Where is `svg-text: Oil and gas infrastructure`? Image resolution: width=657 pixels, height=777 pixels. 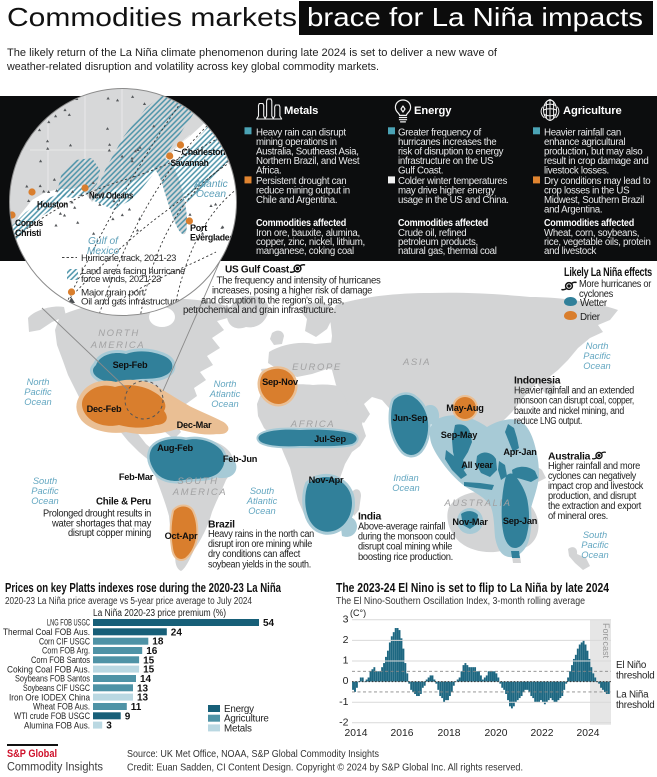
svg-text: Oil and gas infrastructure is located at coordinates (130, 302).